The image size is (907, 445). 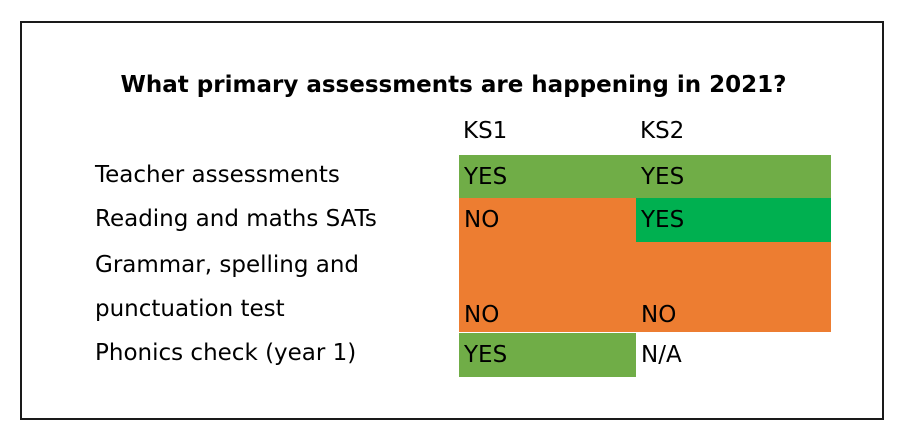 I want to click on row-label-reading-maths-sats: Reading and maths SATs, so click(x=236, y=219).